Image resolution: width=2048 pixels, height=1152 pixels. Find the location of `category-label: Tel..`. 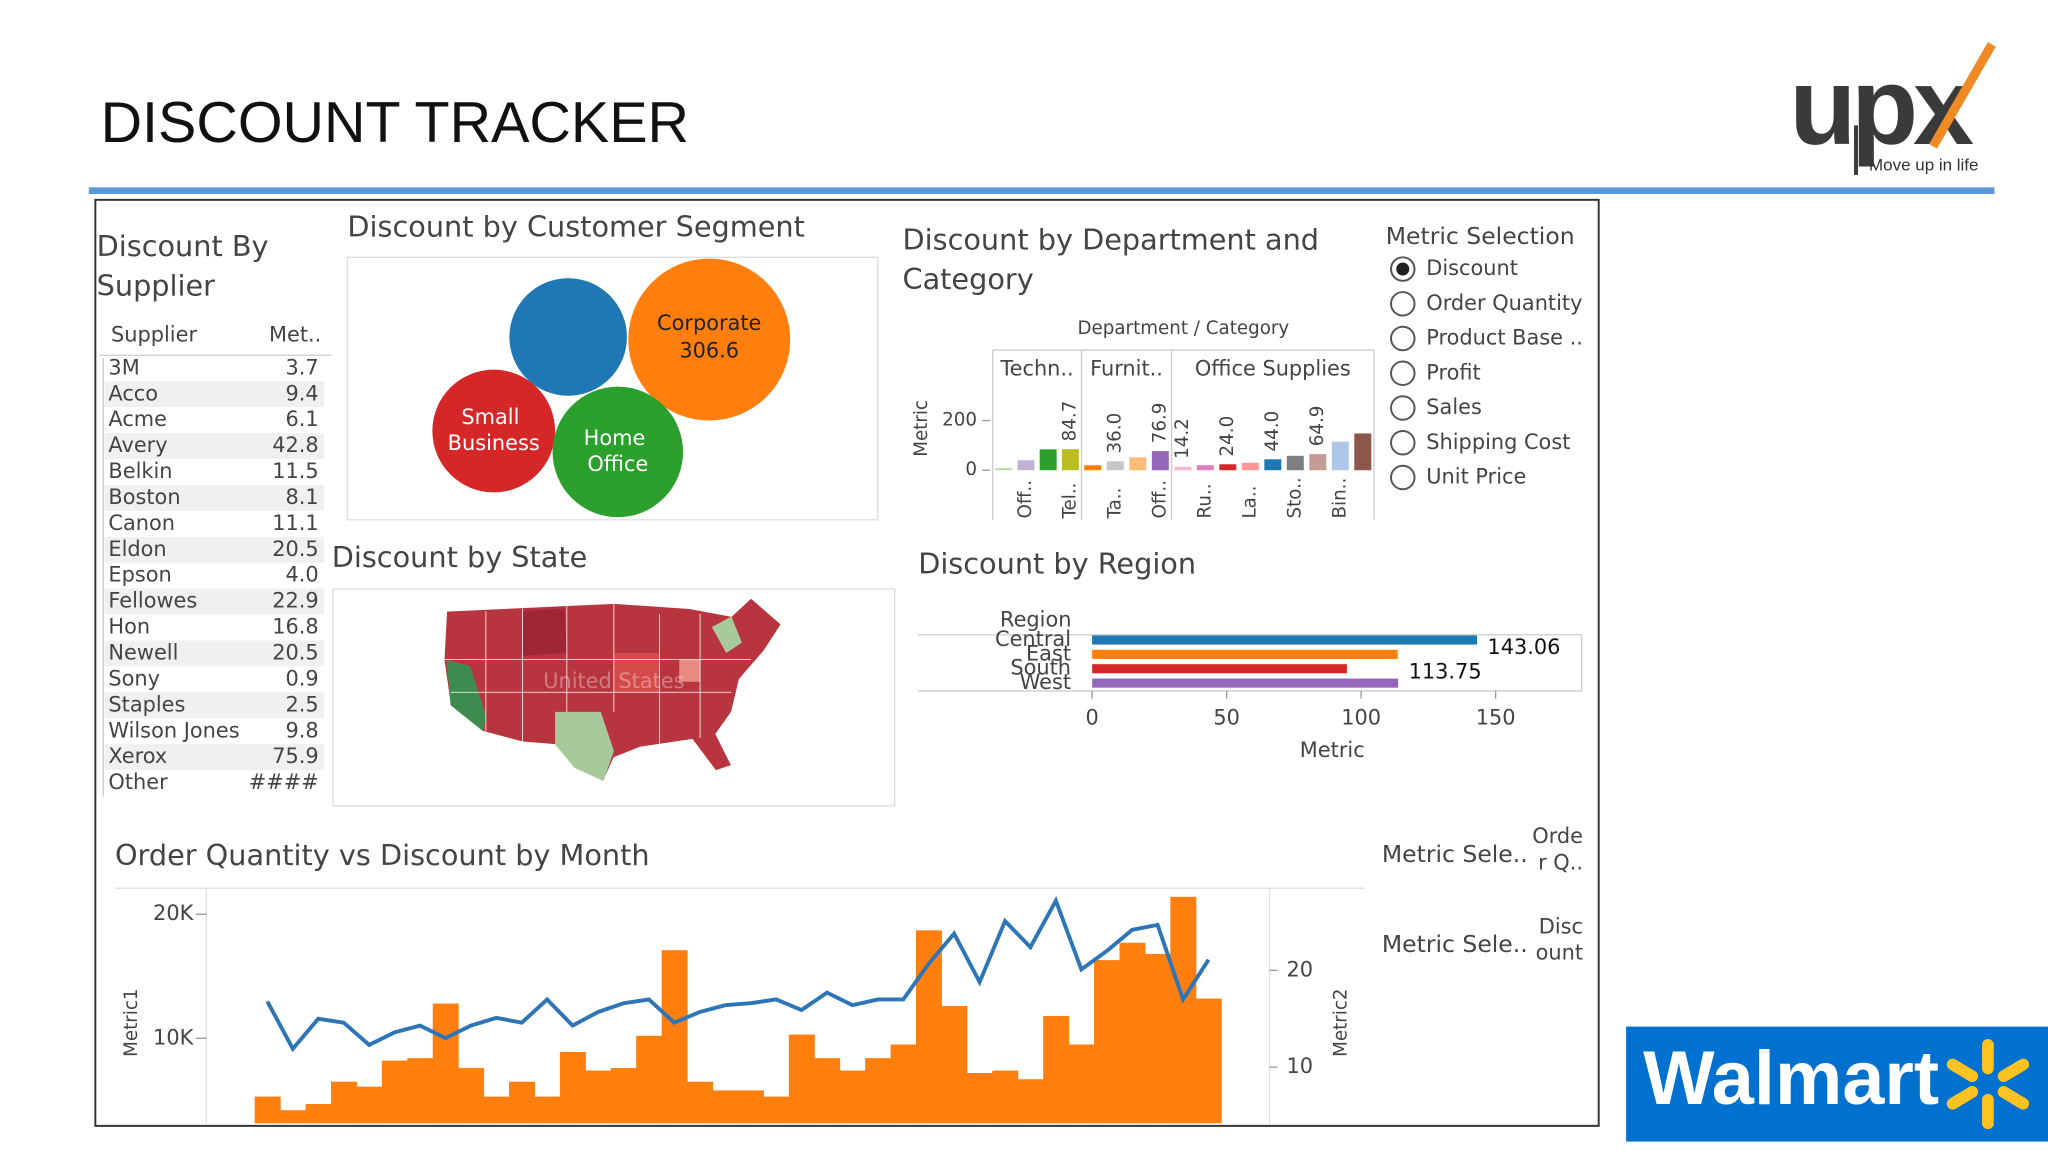

category-label: Tel.. is located at coordinates (1069, 501).